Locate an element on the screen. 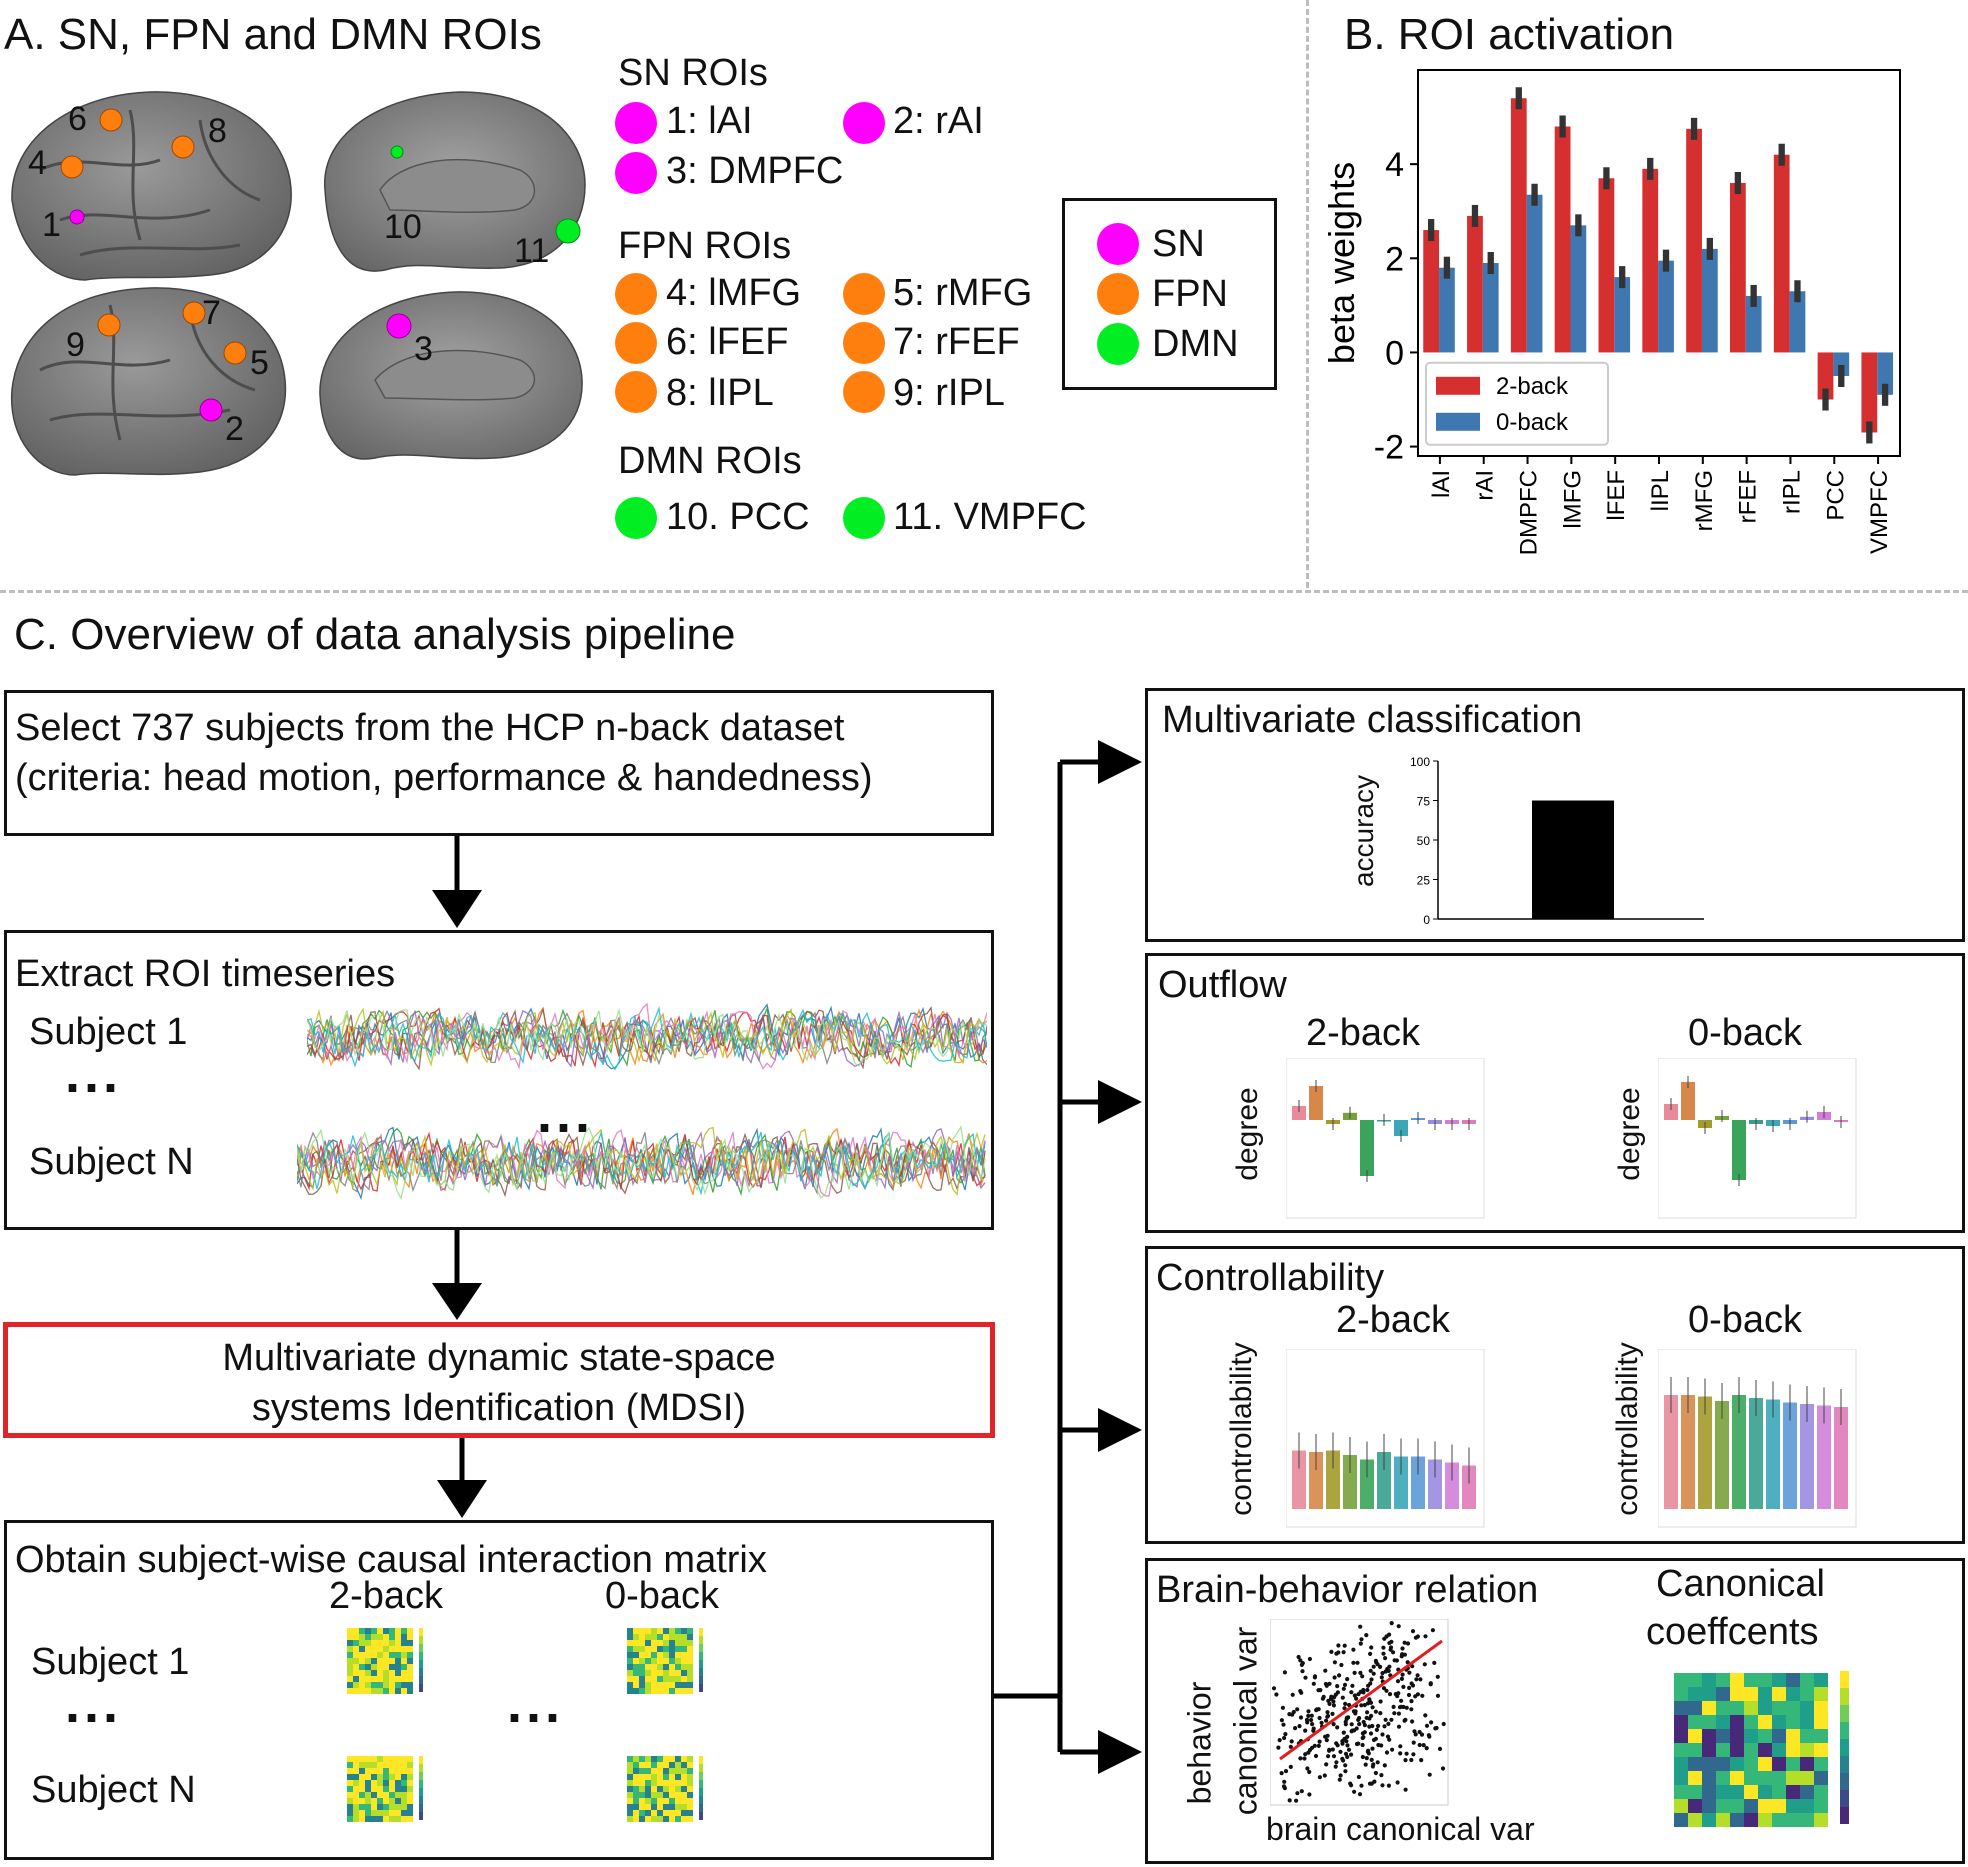 The image size is (1968, 1867). scatter-frame is located at coordinates (1359, 1712).